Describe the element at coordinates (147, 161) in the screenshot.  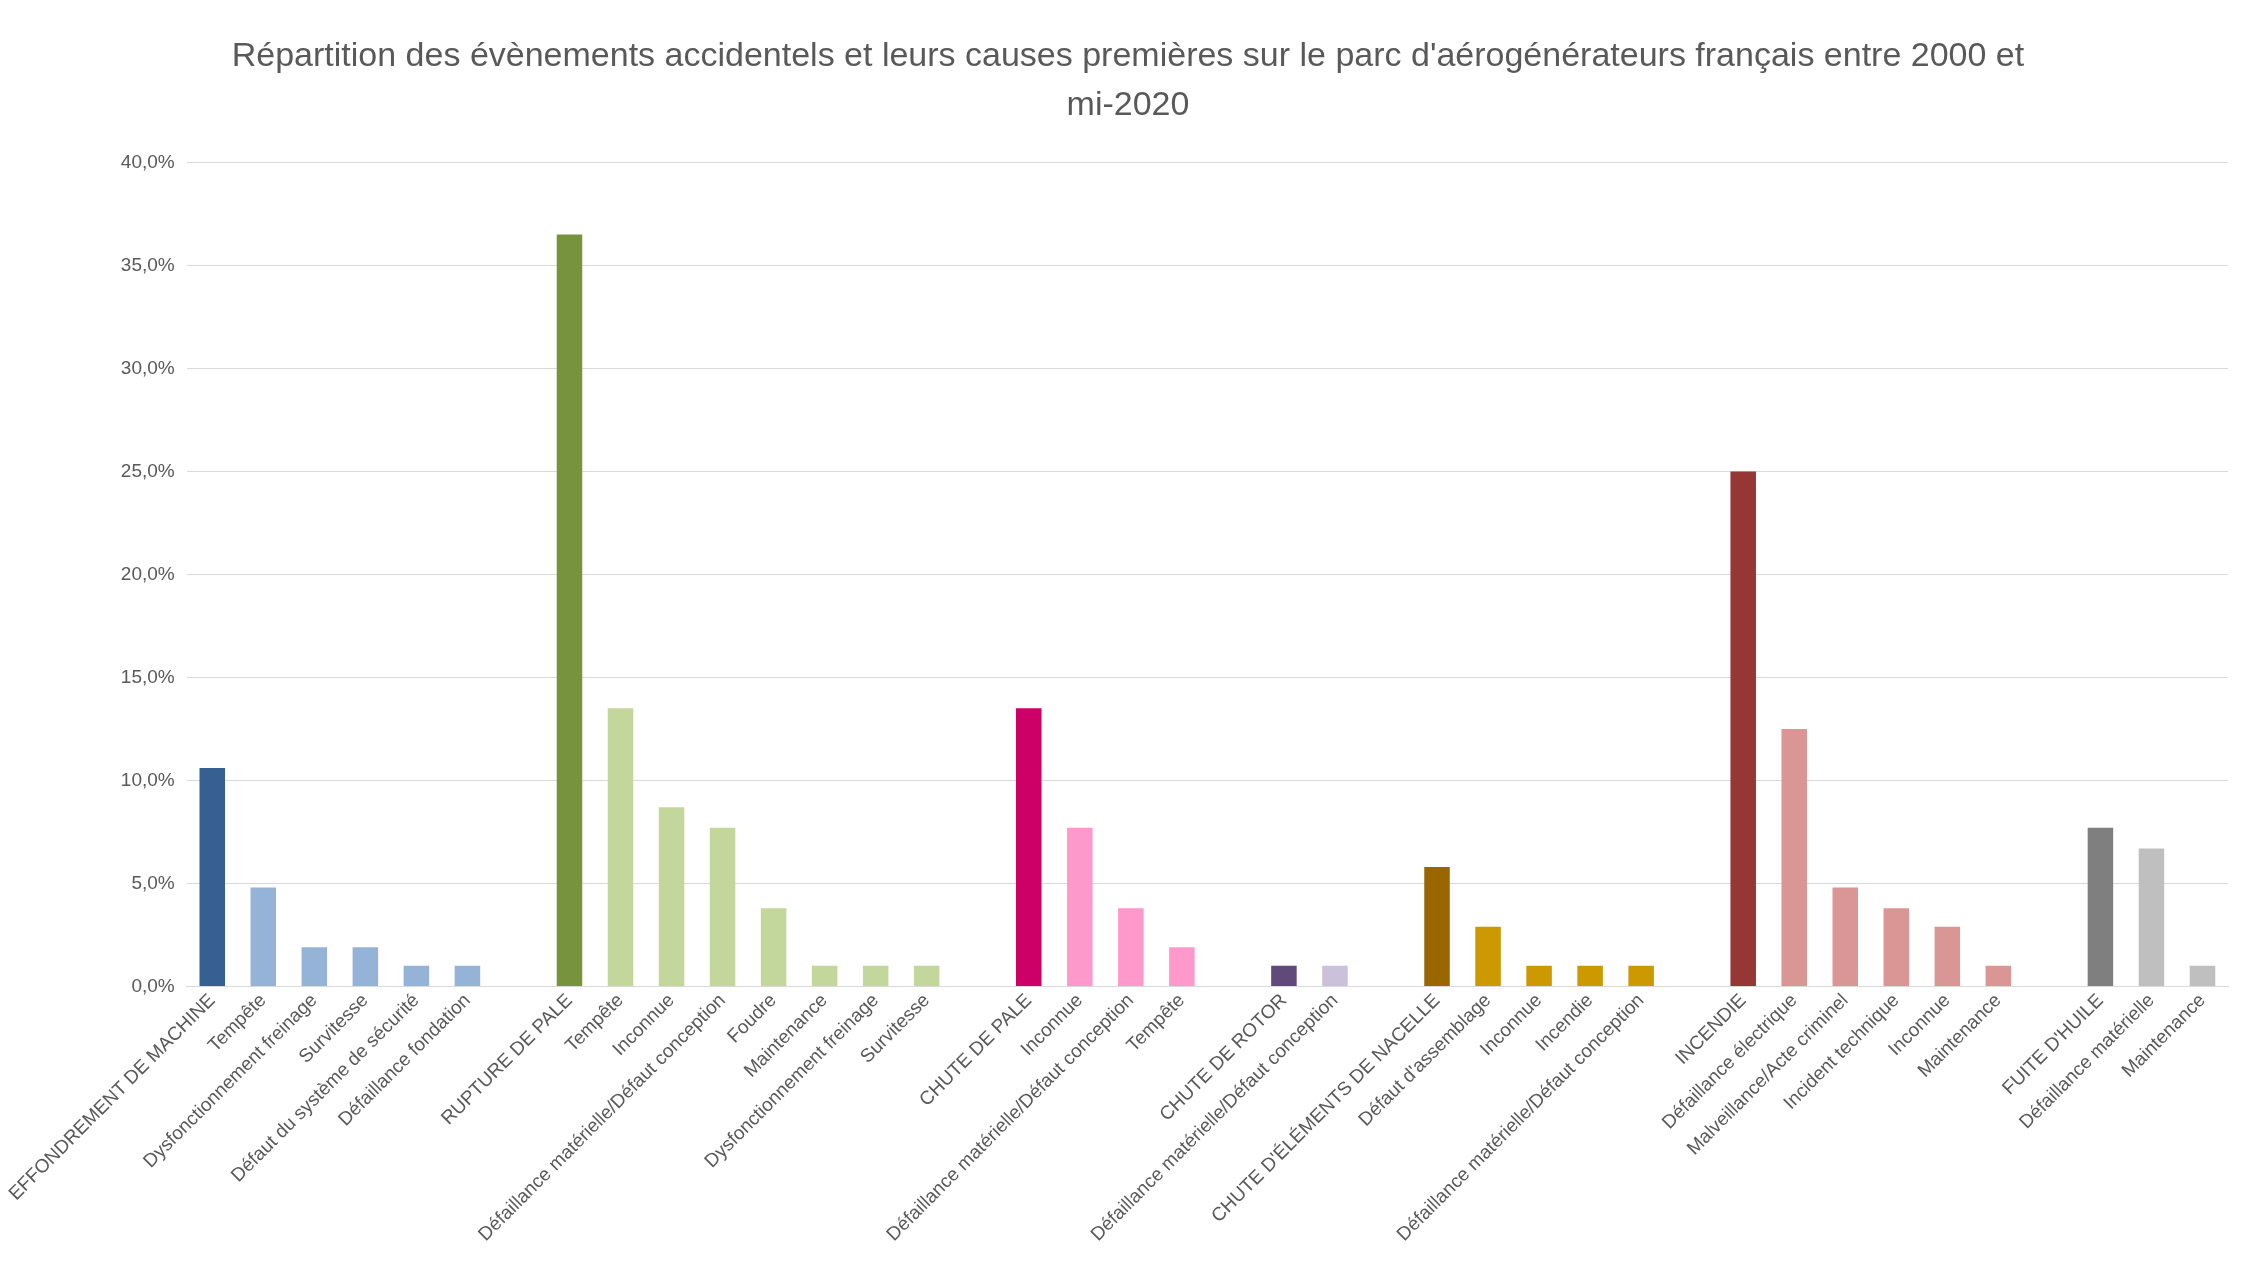
I see `y-tick-label: 40,0%` at that location.